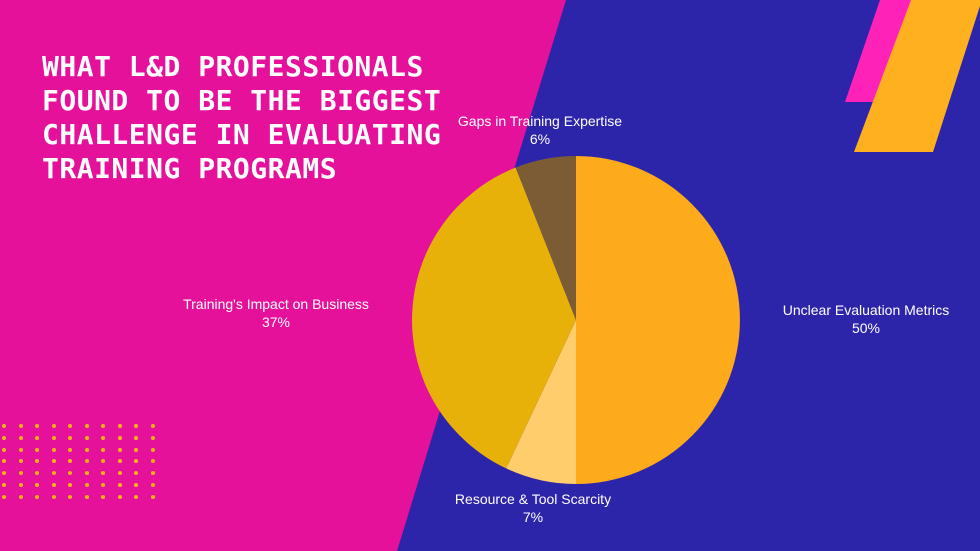 The image size is (980, 551). Describe the element at coordinates (866, 319) in the screenshot. I see `slice-label-unclear-evaluation-metrics: Unclear Evaluation Metrics 50%` at that location.